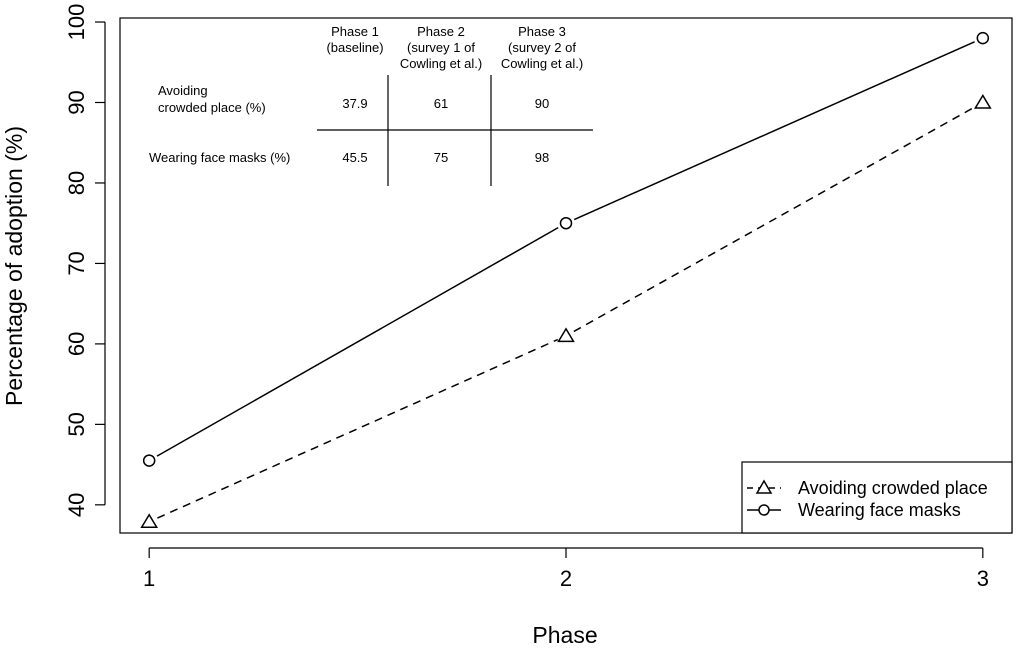  Describe the element at coordinates (149, 578) in the screenshot. I see `x-tick-label: 1` at that location.